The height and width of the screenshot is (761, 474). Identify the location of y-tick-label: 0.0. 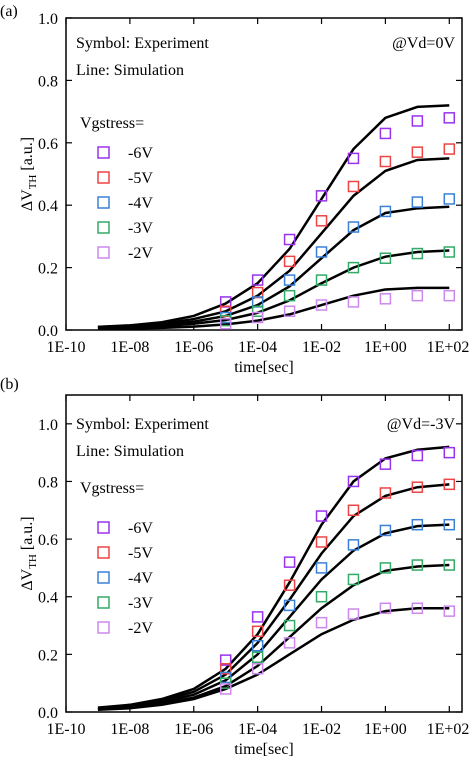
(48, 713).